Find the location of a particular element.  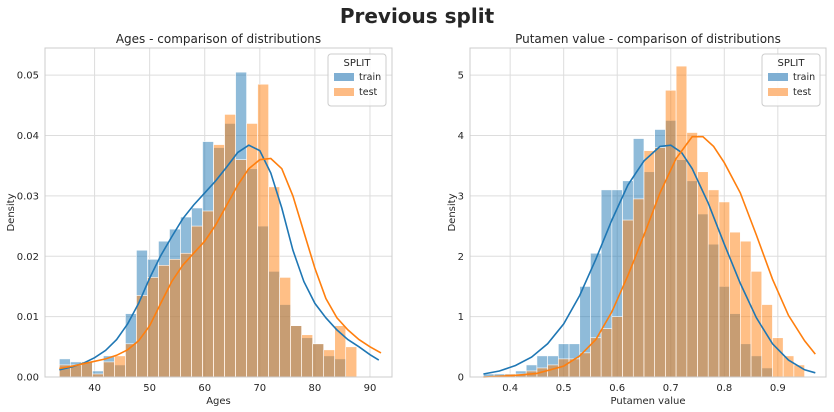

y-tick-label: 5 is located at coordinates (461, 76).